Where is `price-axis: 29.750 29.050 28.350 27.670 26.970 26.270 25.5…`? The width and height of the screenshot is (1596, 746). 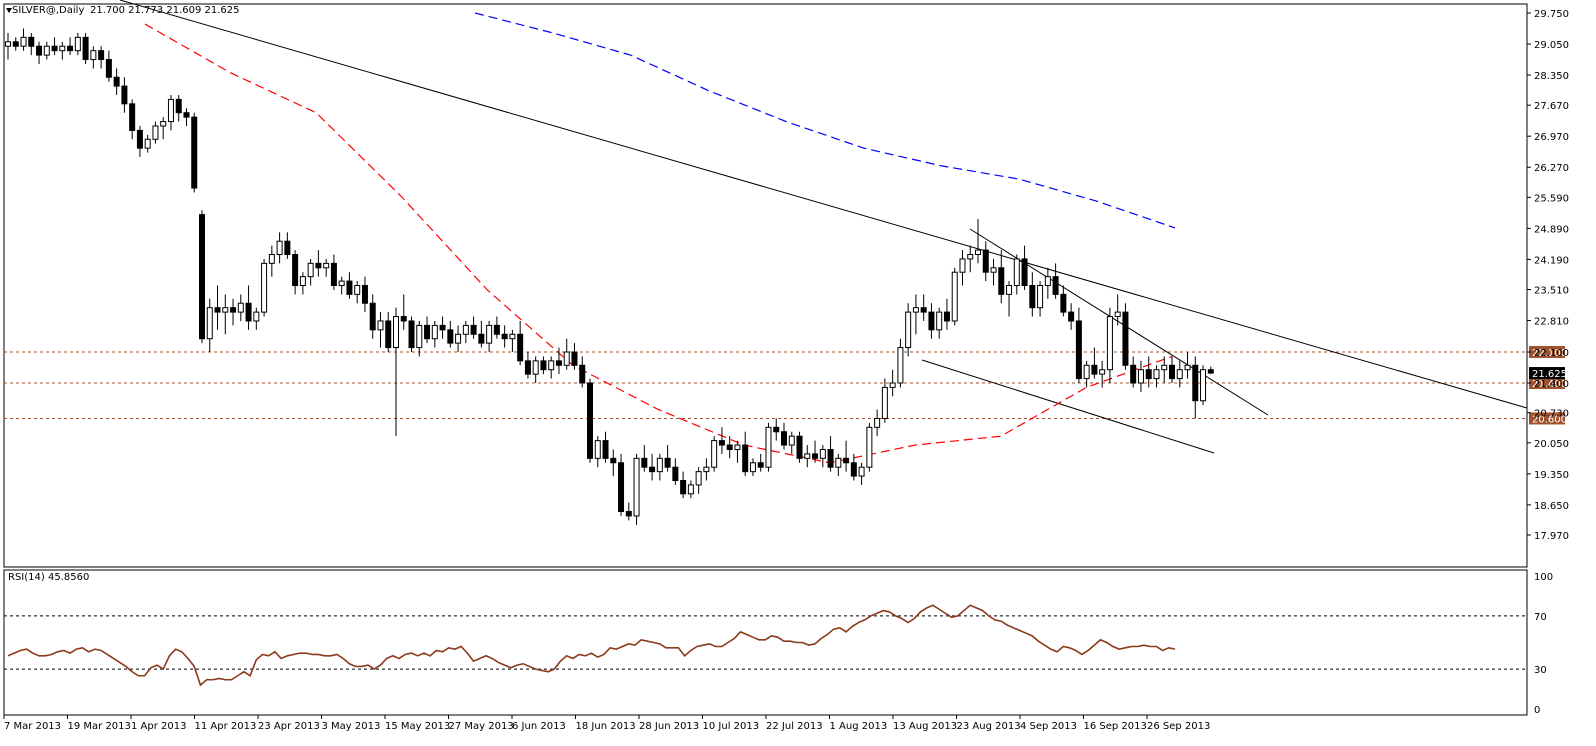
price-axis: 29.750 29.050 28.350 27.670 26.970 26.270 25.5… is located at coordinates (1548, 275).